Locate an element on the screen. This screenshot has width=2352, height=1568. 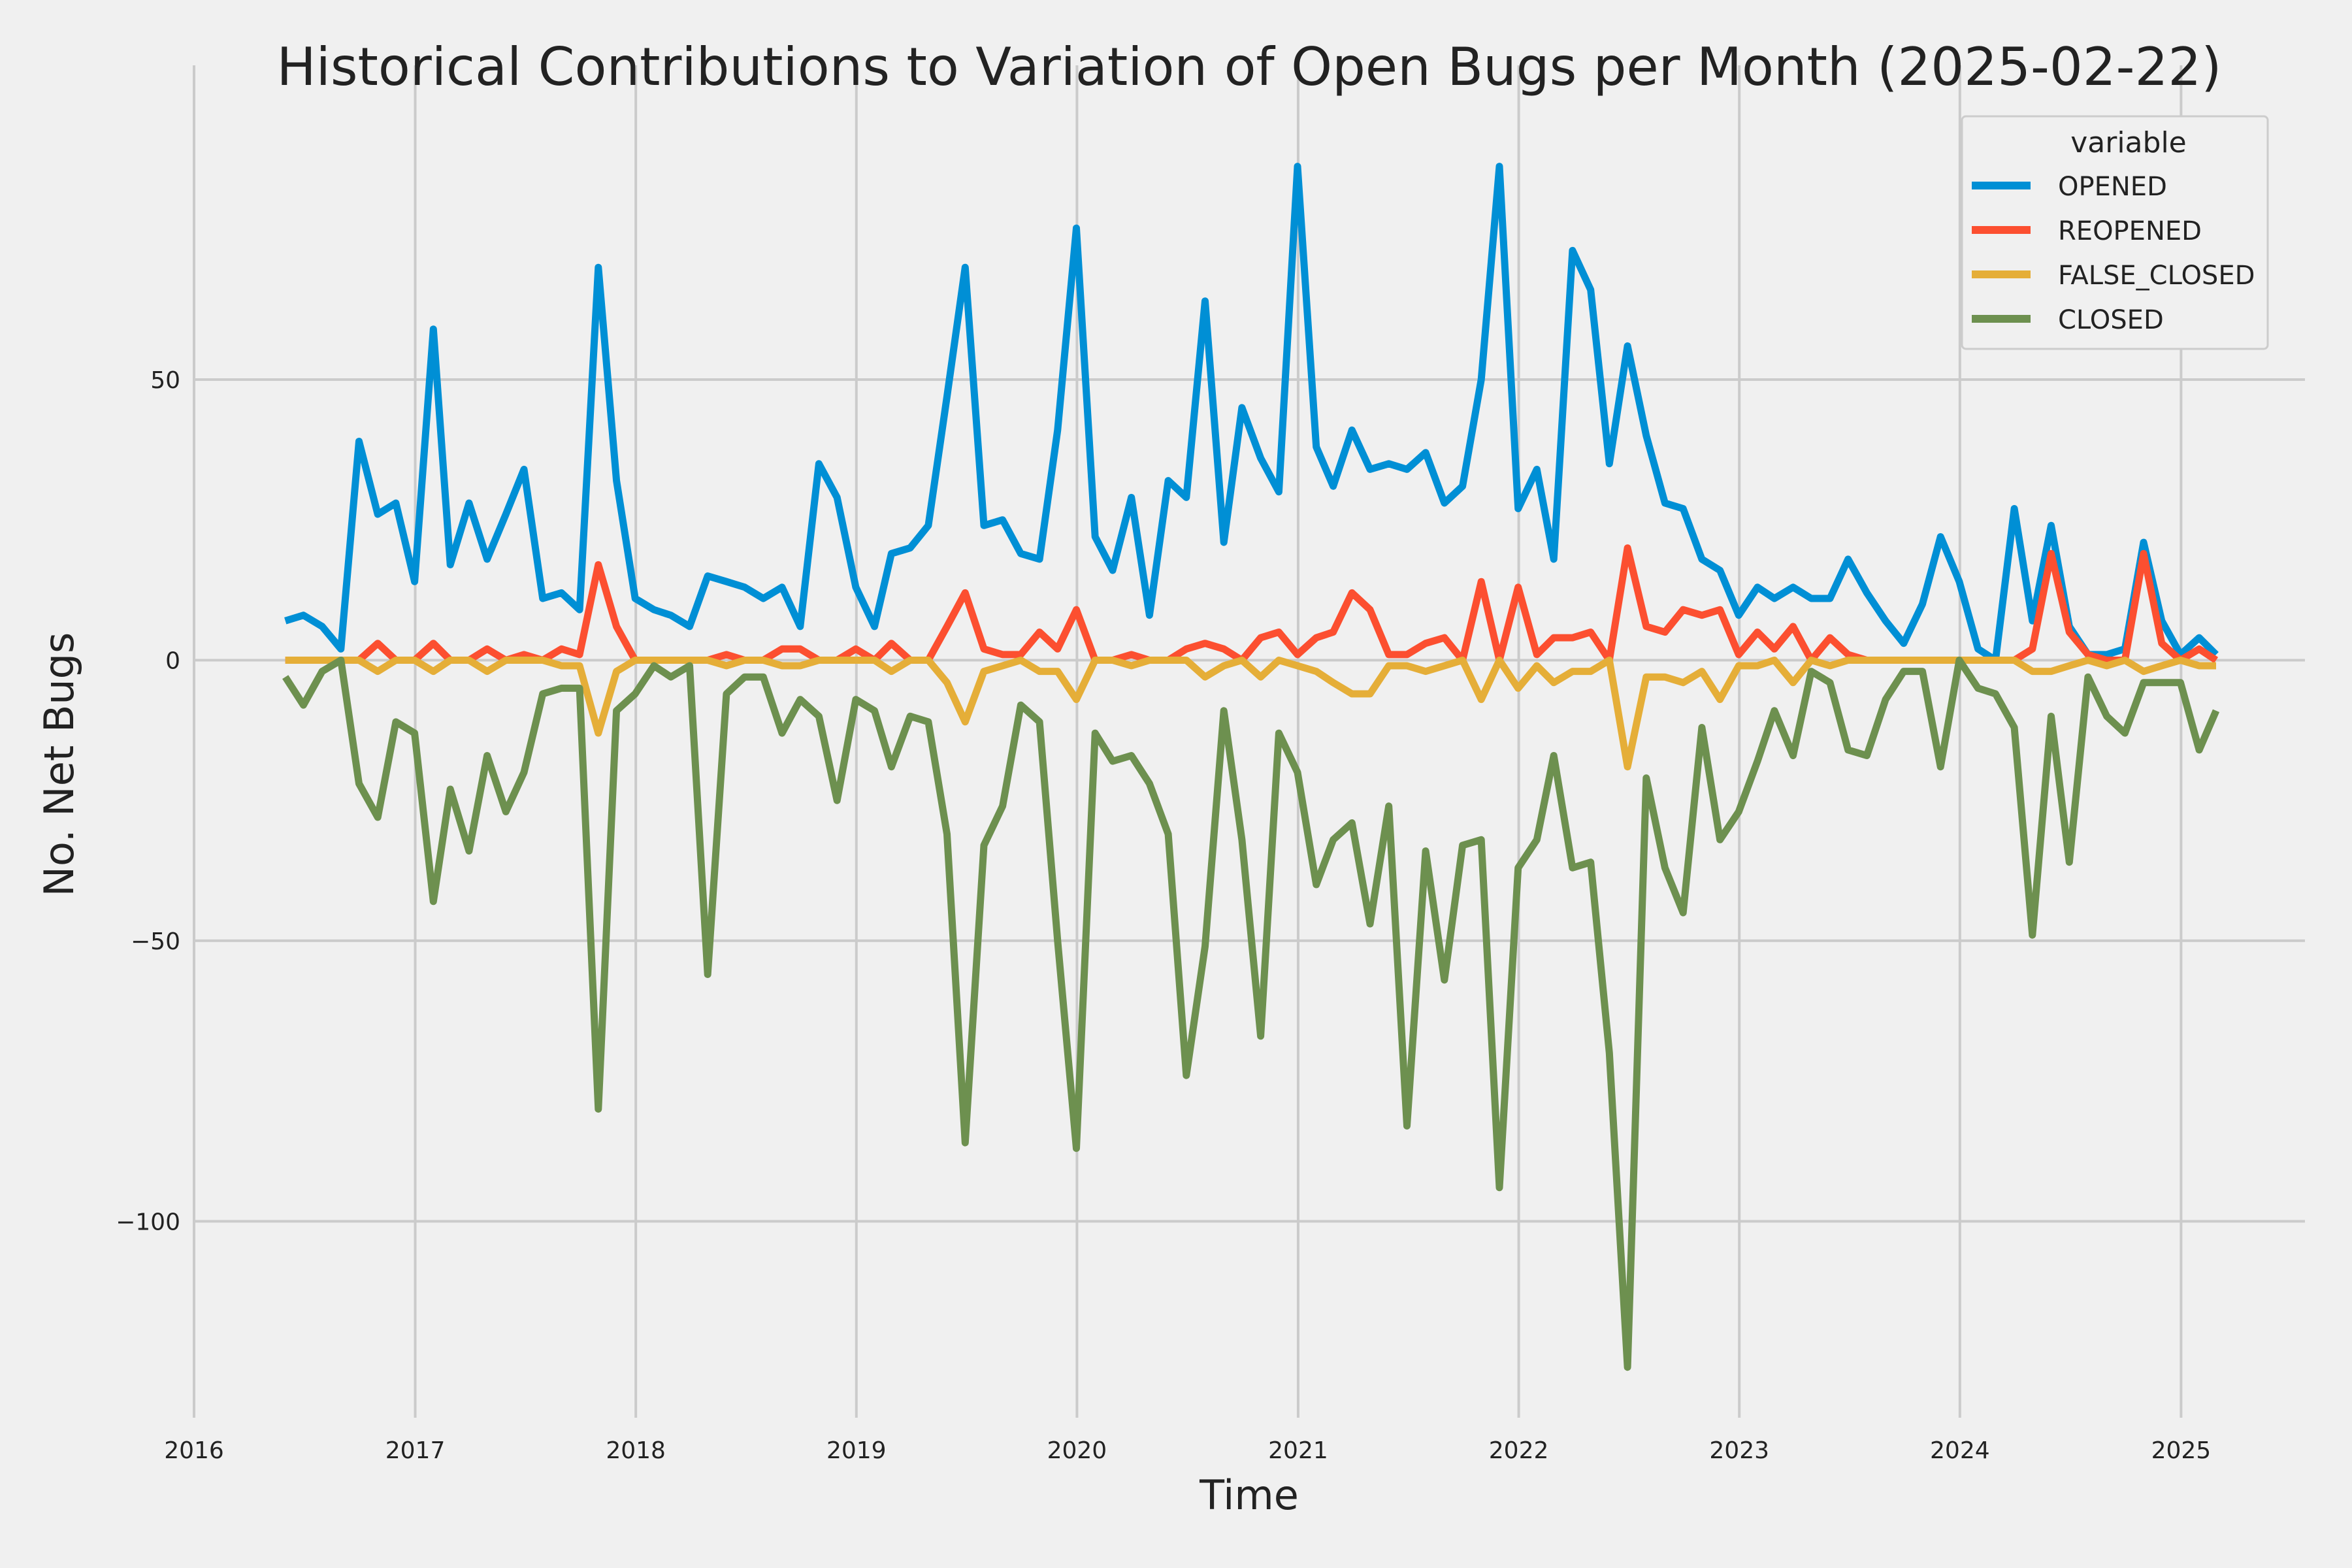
x-axis-title: Time is located at coordinates (1249, 1495).